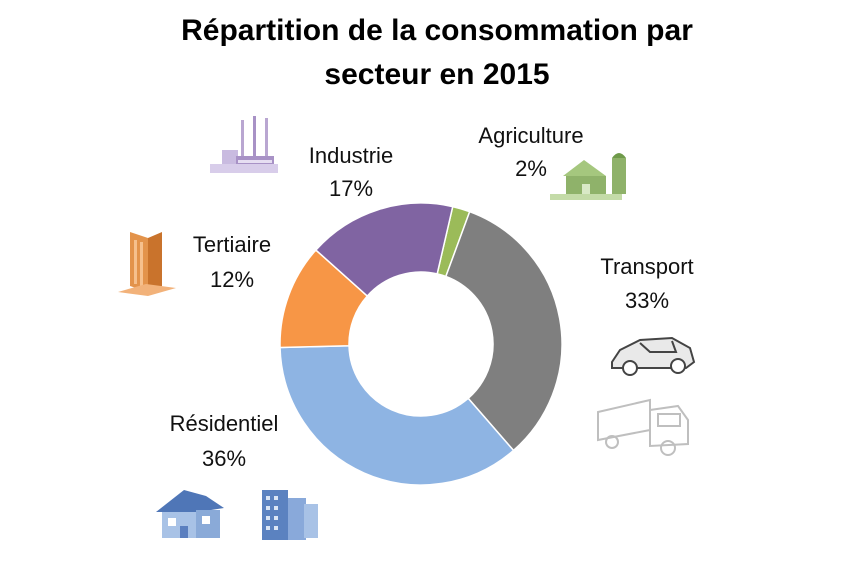 Image resolution: width=855 pixels, height=585 pixels. I want to click on farm-icon, so click(588, 176).